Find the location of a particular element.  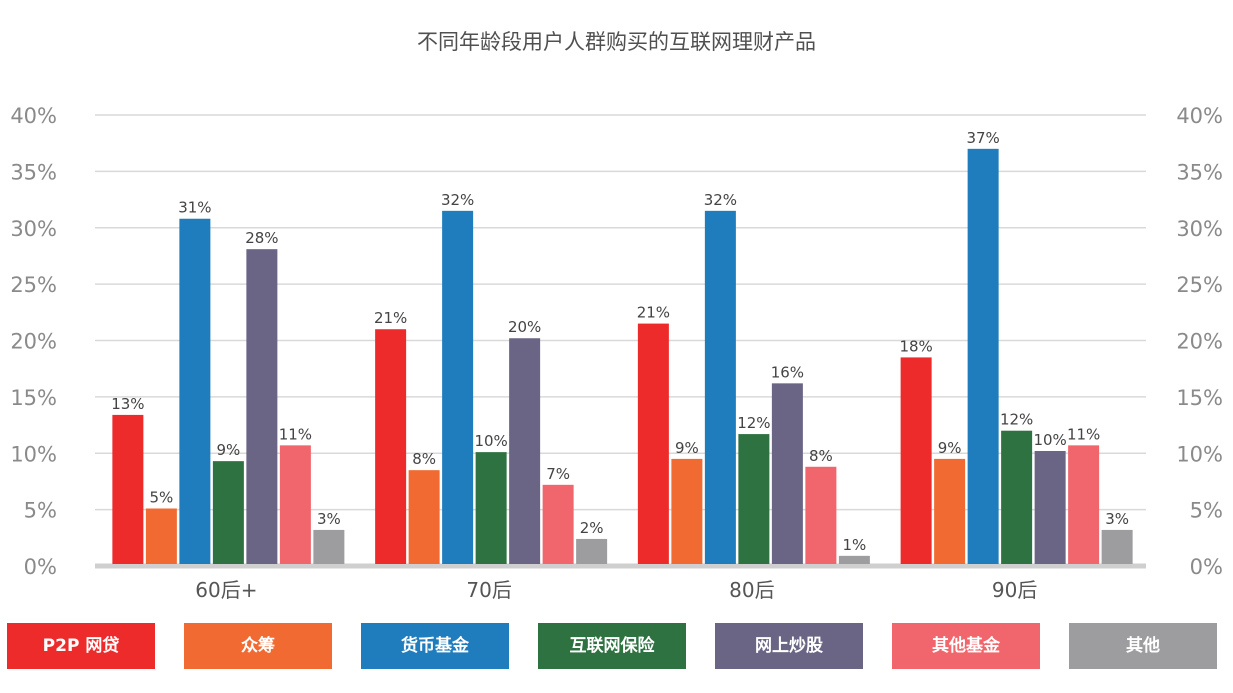

y-tick-label-left: 10% is located at coordinates (33, 454).